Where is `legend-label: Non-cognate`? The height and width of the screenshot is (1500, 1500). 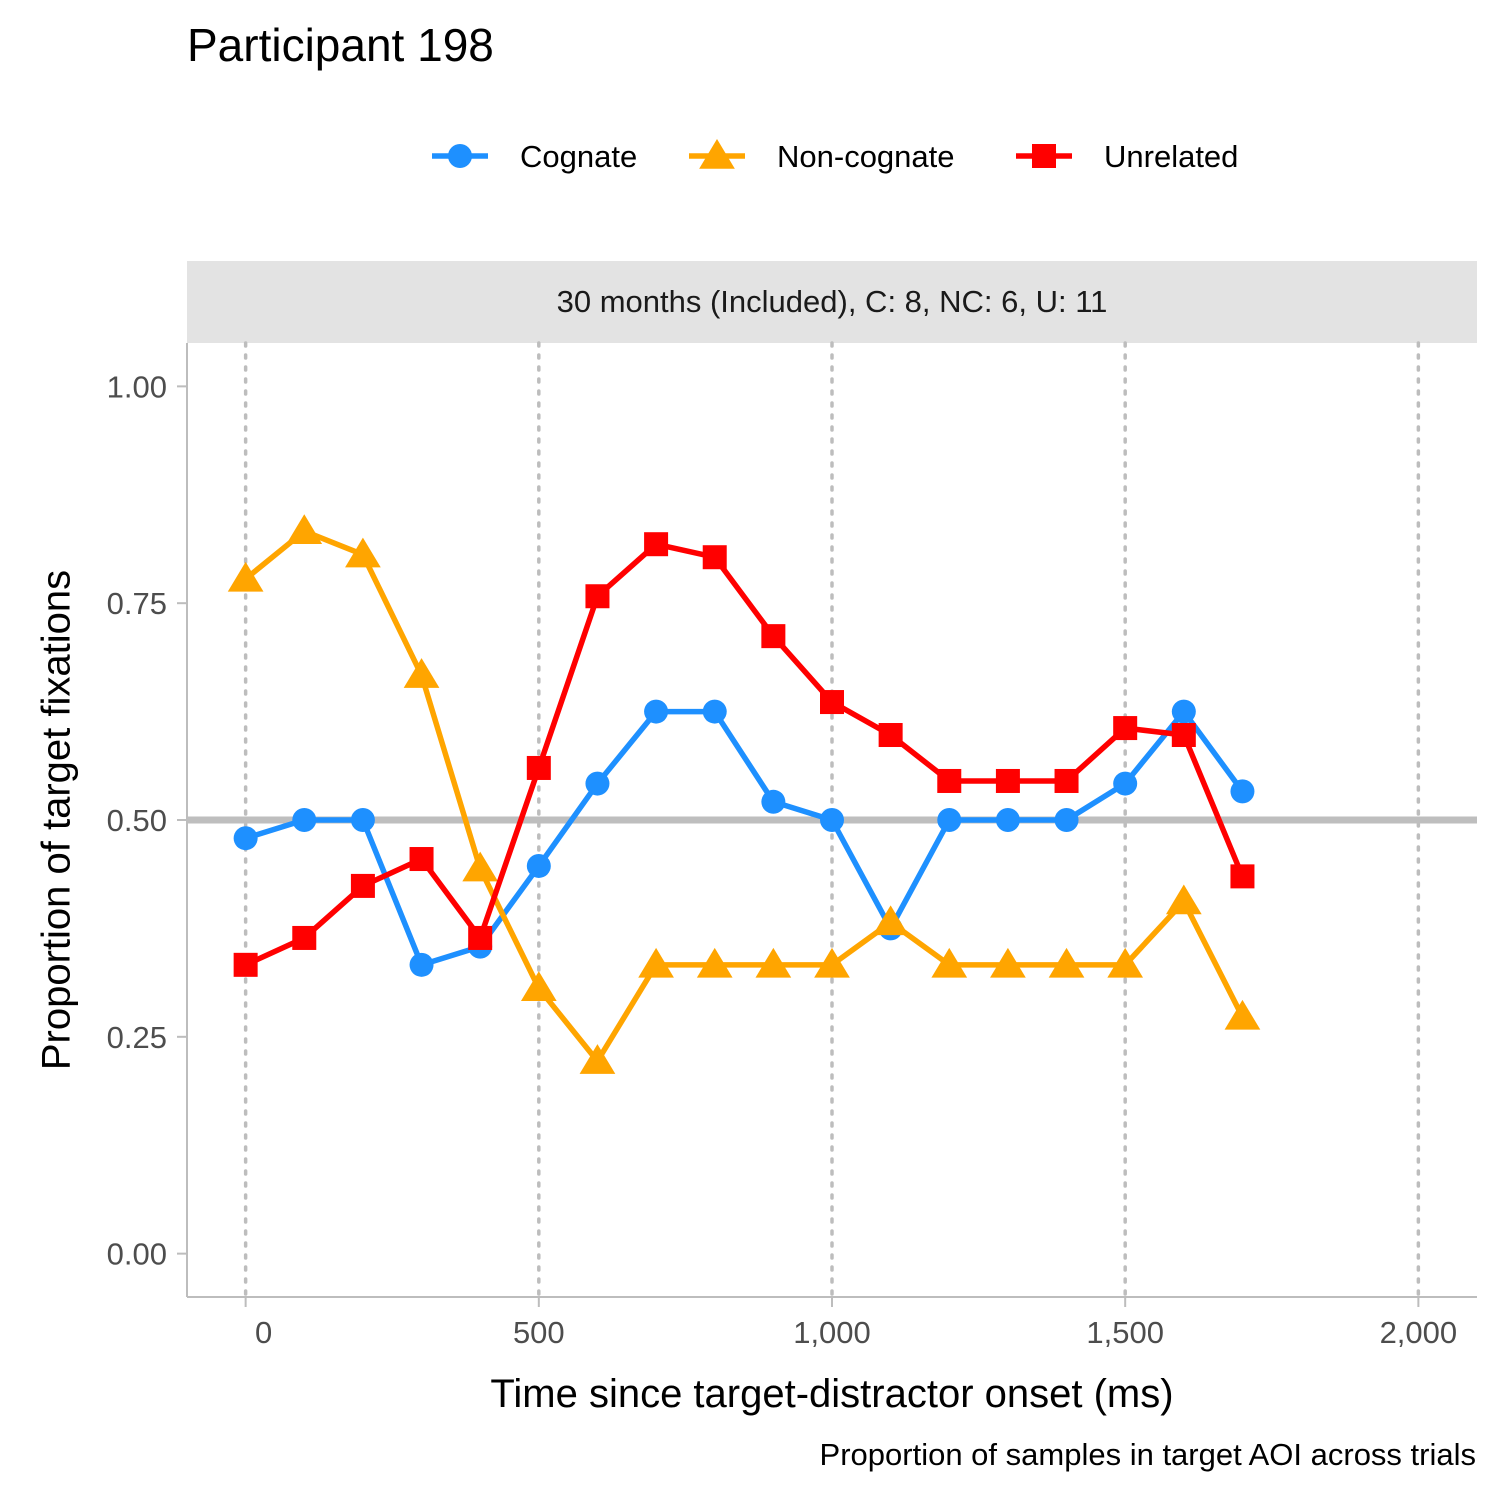
legend-label: Non-cognate is located at coordinates (866, 156).